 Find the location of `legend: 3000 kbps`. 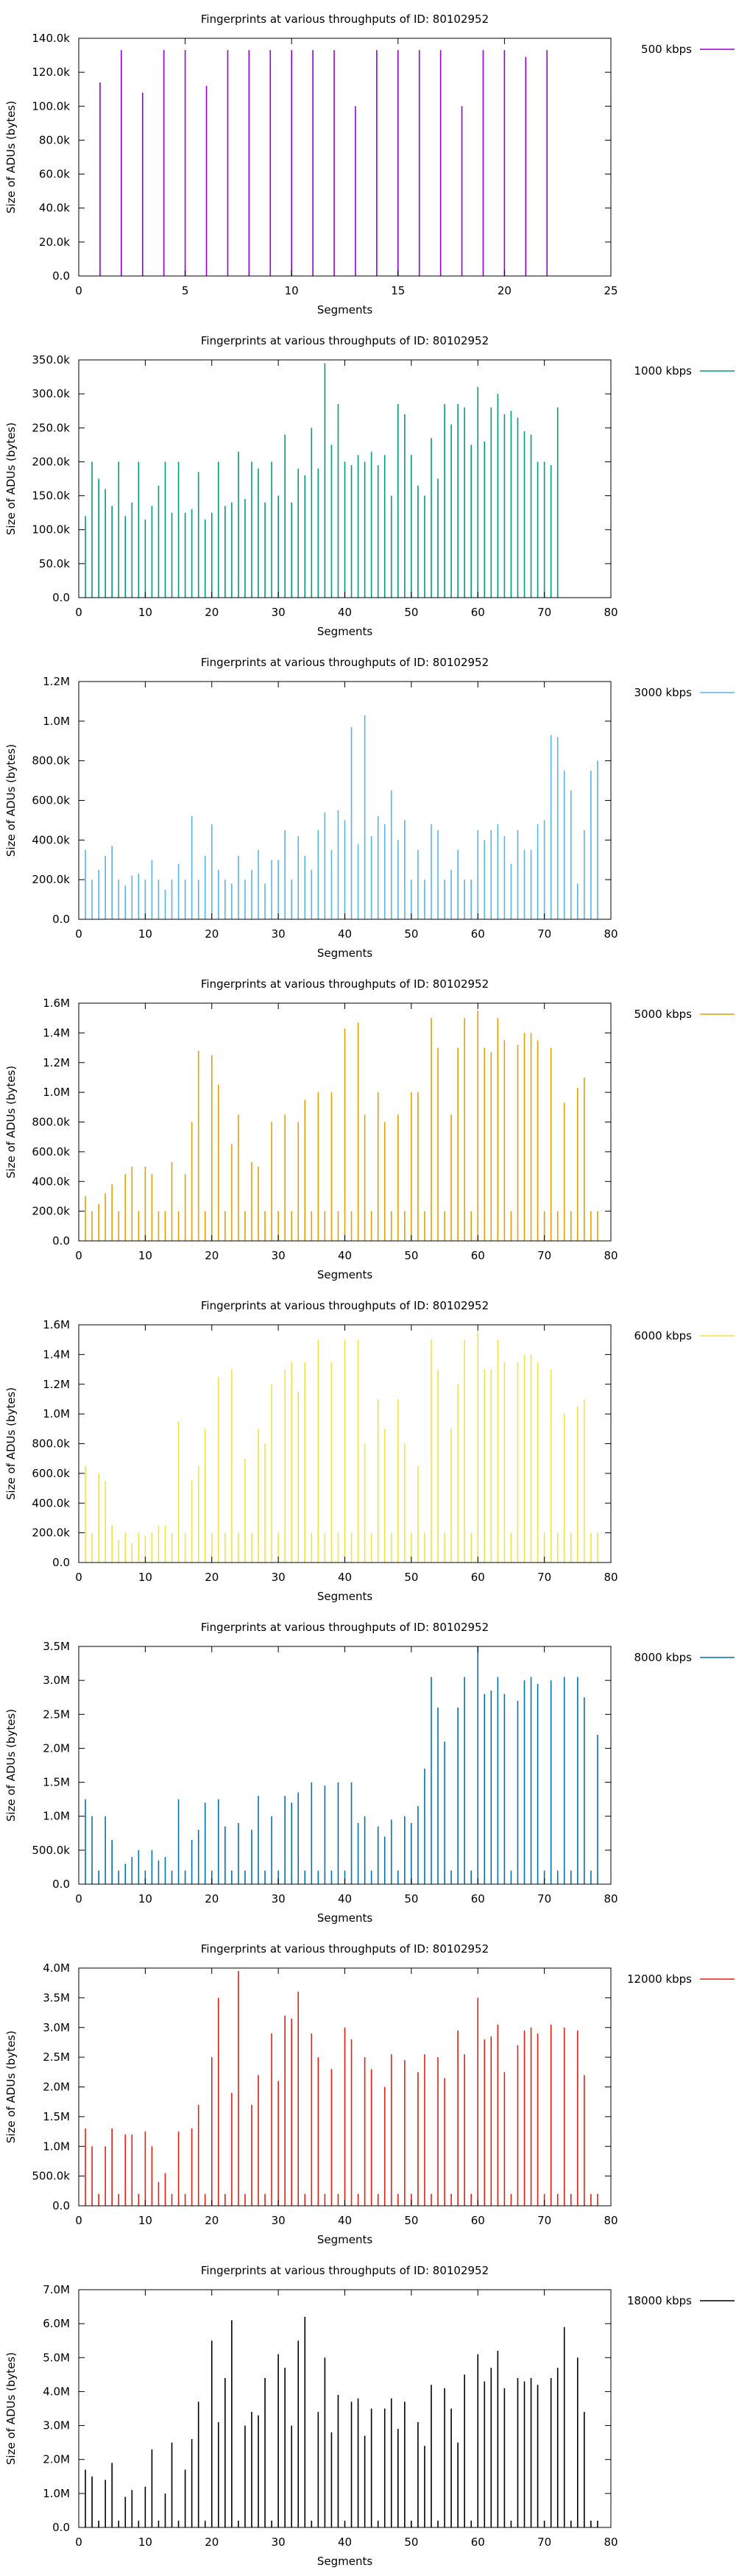

legend: 3000 kbps is located at coordinates (684, 692).